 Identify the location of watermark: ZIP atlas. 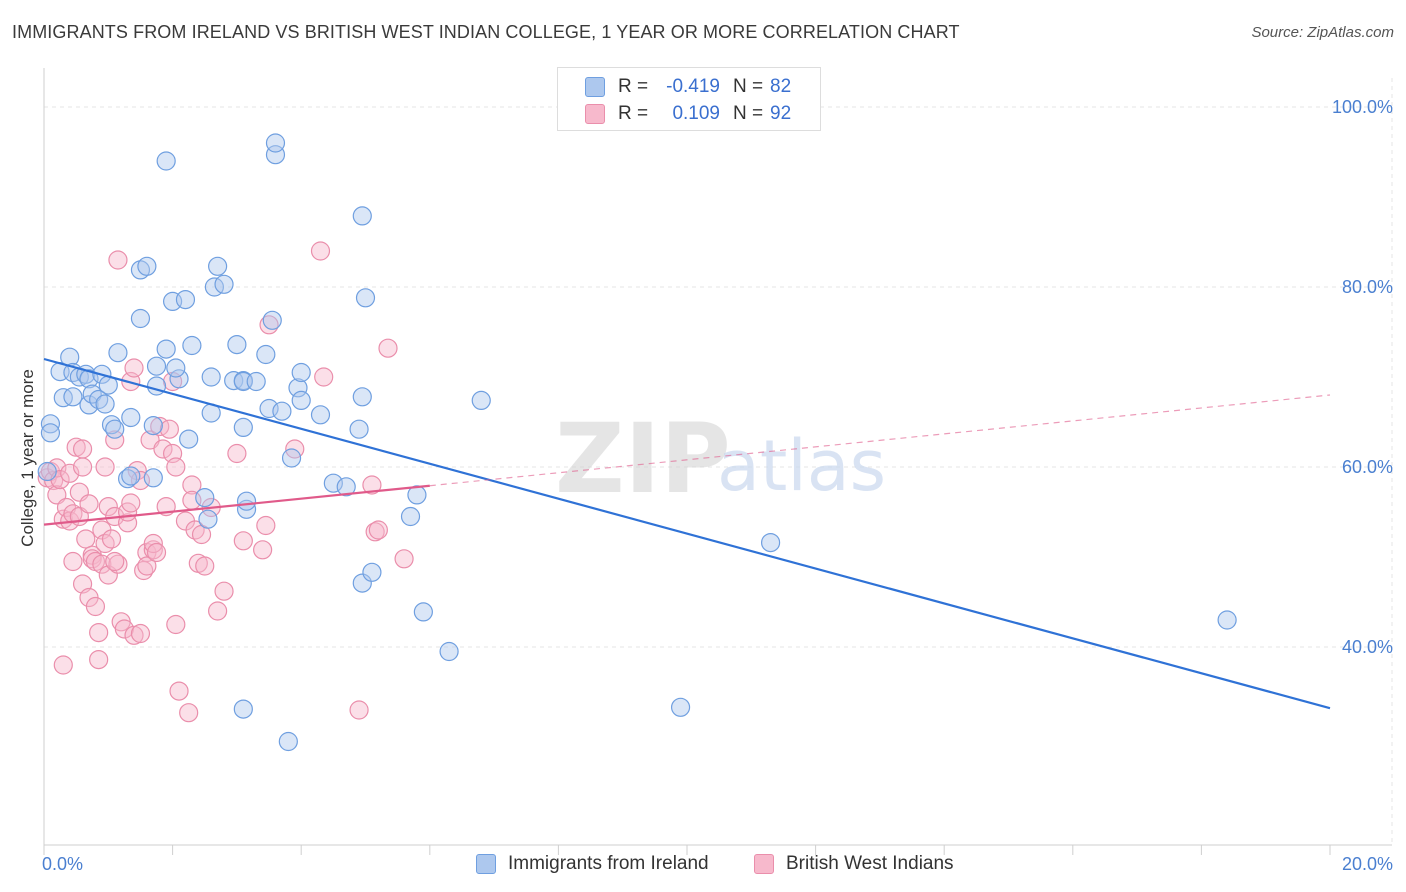
(720, 459).